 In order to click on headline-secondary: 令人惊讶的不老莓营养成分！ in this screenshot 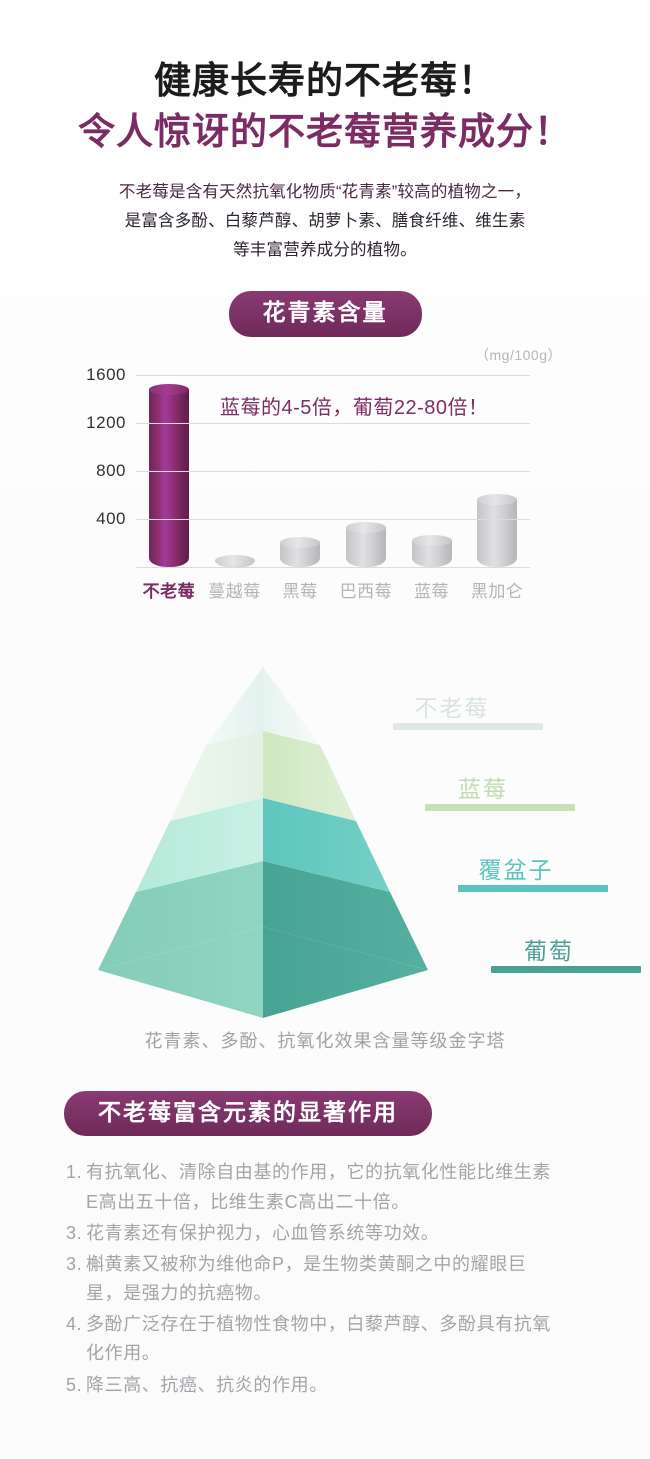, I will do `click(325, 132)`.